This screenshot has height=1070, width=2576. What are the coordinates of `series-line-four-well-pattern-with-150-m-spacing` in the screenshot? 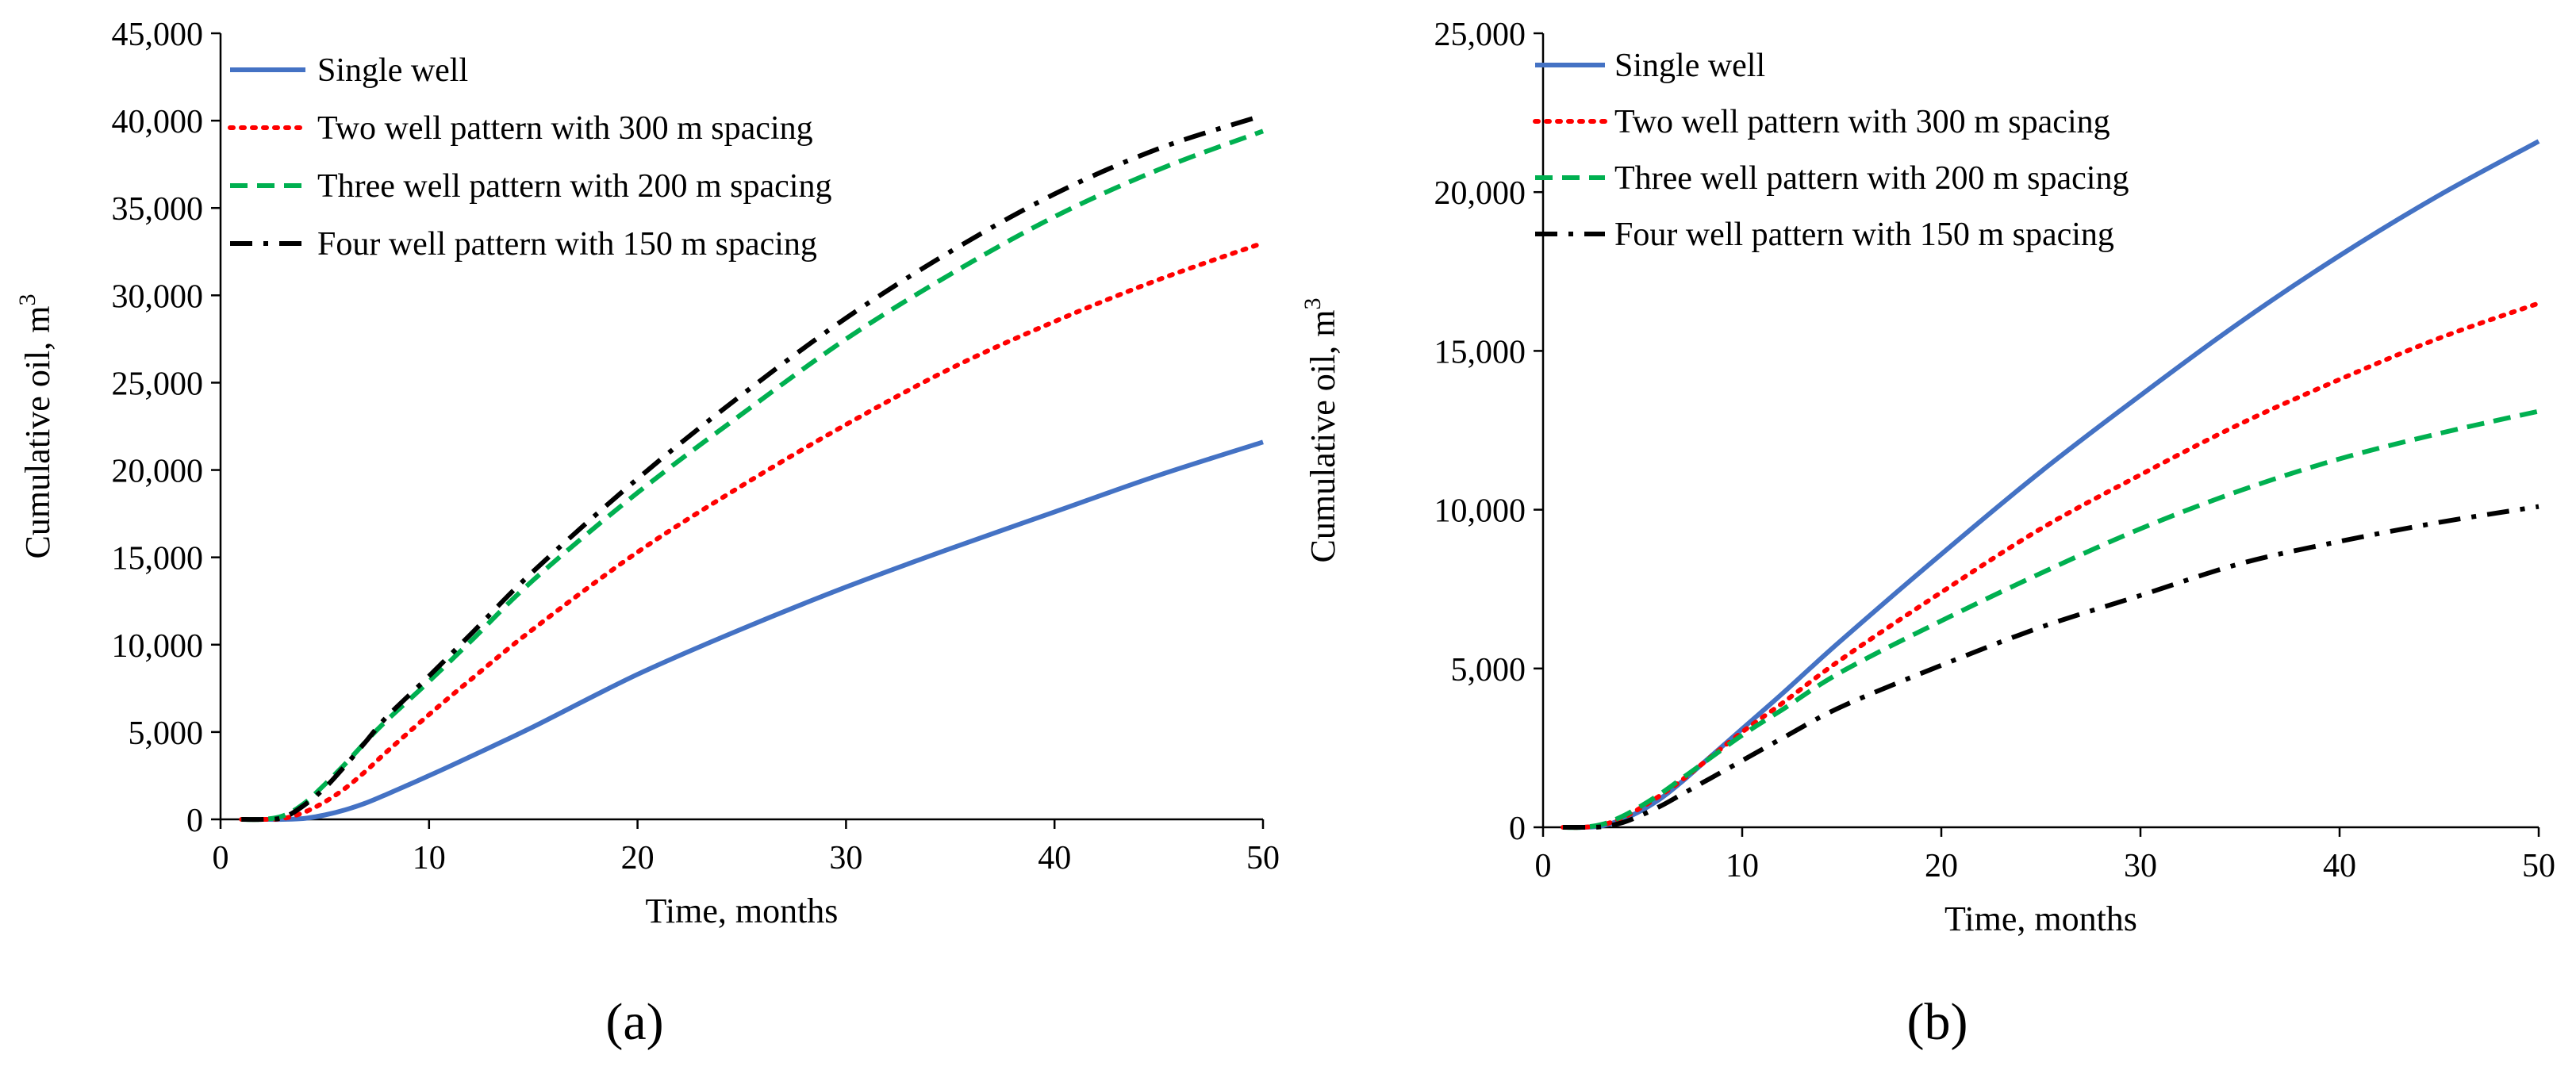 It's located at (2051, 667).